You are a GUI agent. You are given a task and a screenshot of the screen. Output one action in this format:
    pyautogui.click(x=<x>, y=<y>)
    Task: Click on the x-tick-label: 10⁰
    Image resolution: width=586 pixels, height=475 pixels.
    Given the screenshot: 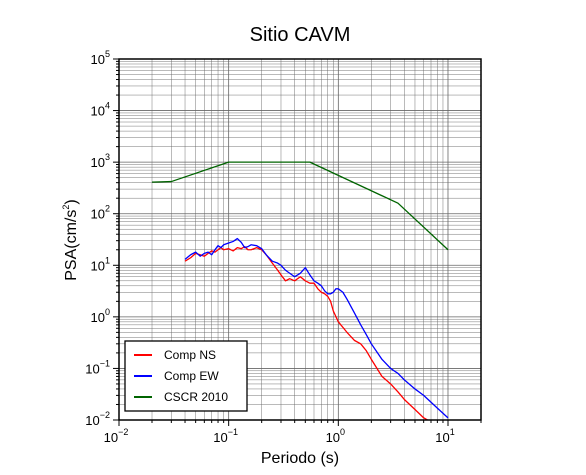 What is the action you would take?
    pyautogui.click(x=335, y=436)
    